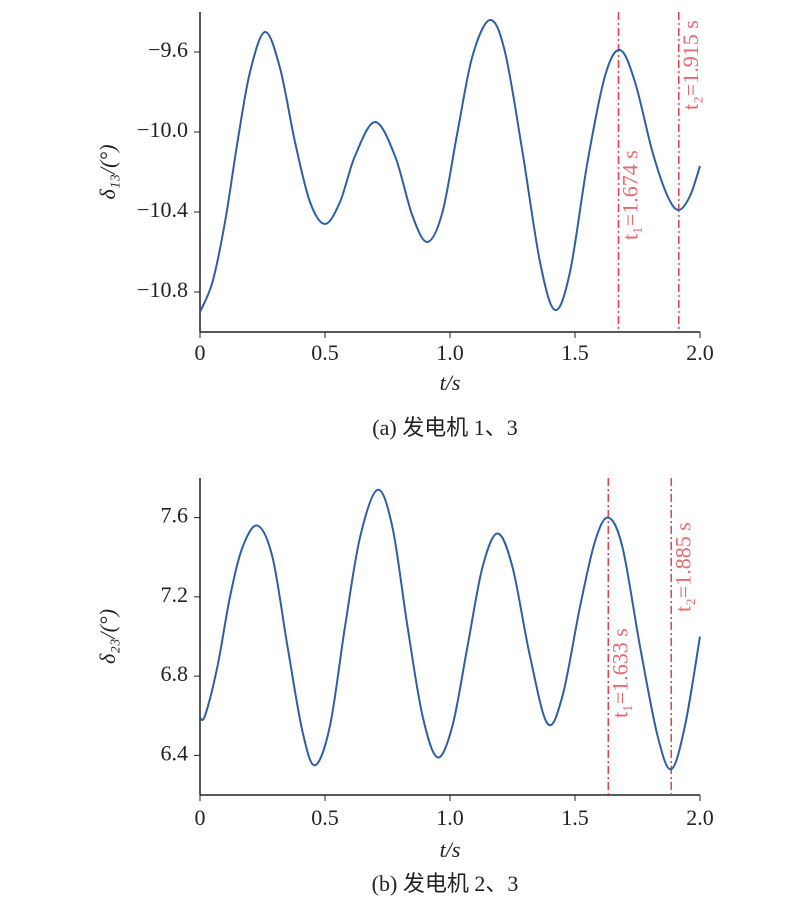 The height and width of the screenshot is (907, 800). I want to click on marker-label: t₂=1.915 s, so click(690, 65).